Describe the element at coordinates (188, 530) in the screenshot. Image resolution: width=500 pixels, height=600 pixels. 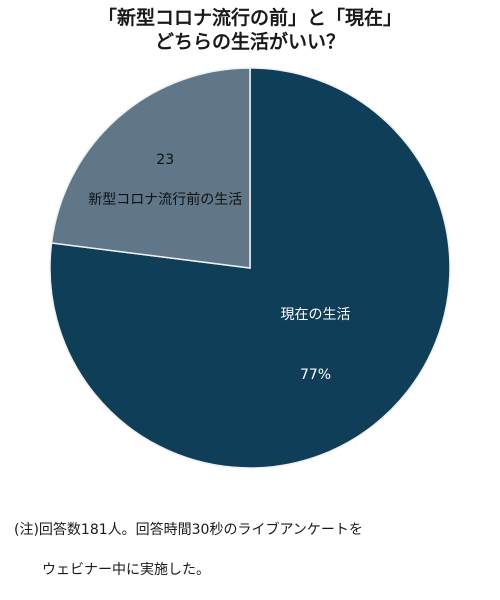
I see `footnote-line-1: (注)回答数181人。回答時間30秒のライブアンケートを` at that location.